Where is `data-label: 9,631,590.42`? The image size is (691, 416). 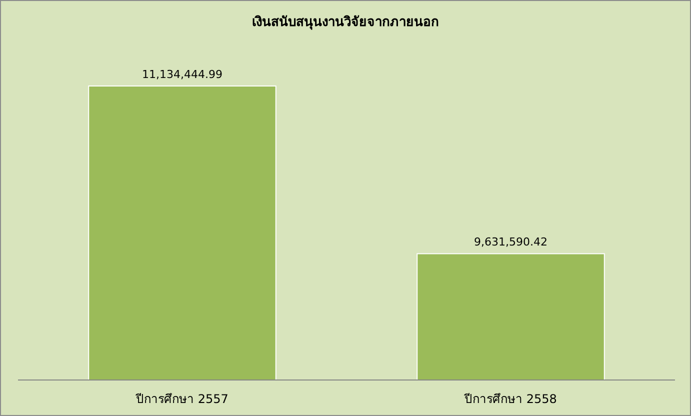
data-label: 9,631,590.42 is located at coordinates (511, 242).